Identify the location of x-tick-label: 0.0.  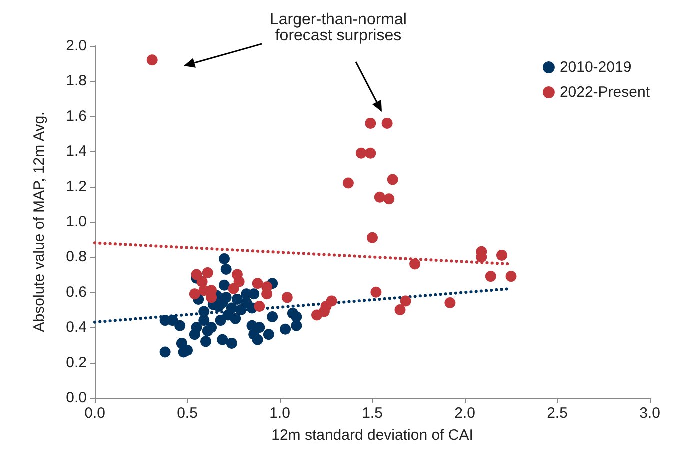
(95, 413).